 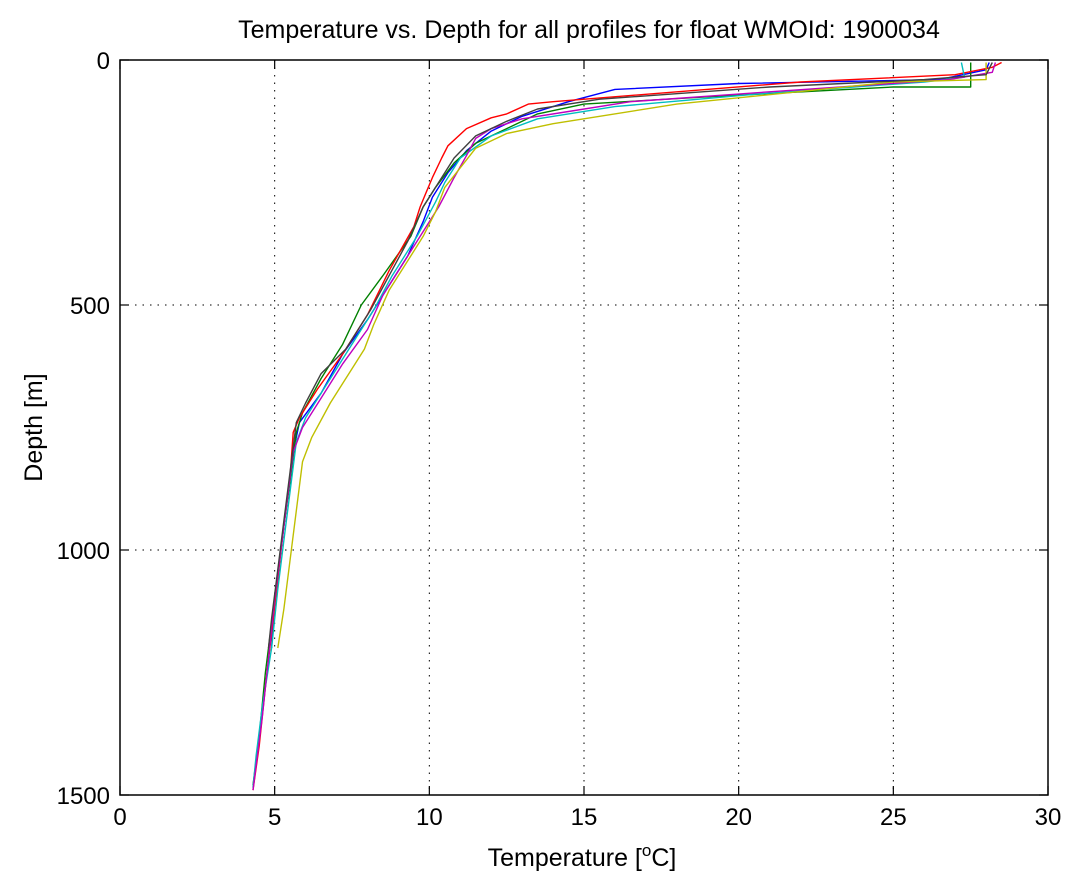 What do you see at coordinates (103, 61) in the screenshot?
I see `y-tick-label: 0` at bounding box center [103, 61].